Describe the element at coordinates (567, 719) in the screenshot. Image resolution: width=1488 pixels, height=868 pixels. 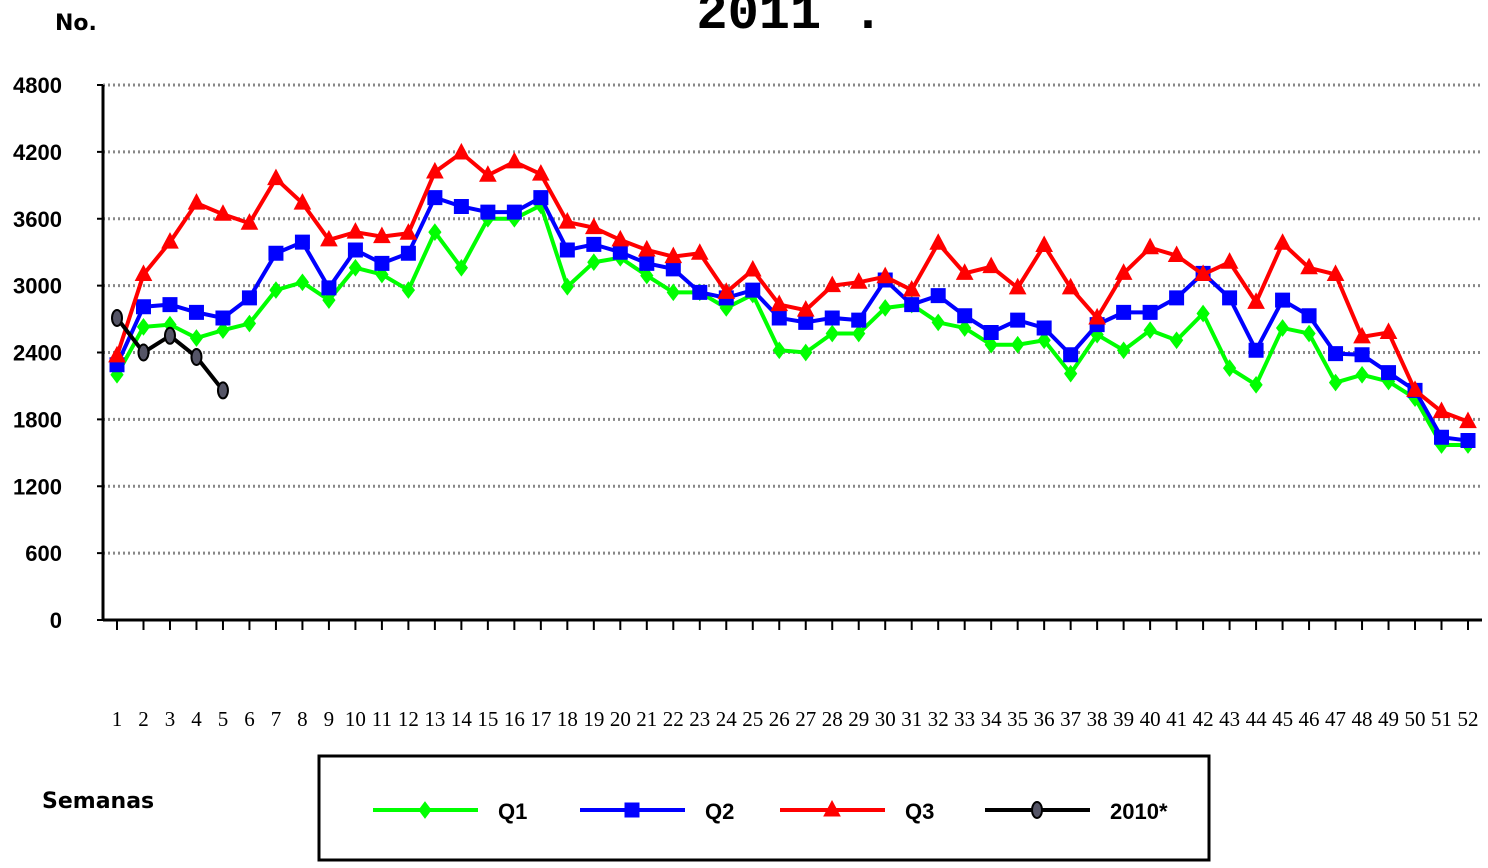
I see `x-tick-label: 18` at that location.